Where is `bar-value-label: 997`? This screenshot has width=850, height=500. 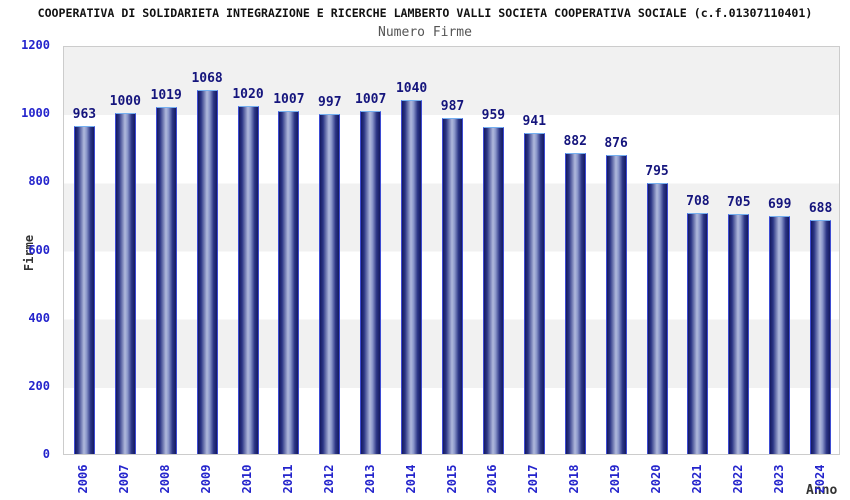
bar-value-label: 997 is located at coordinates (330, 102).